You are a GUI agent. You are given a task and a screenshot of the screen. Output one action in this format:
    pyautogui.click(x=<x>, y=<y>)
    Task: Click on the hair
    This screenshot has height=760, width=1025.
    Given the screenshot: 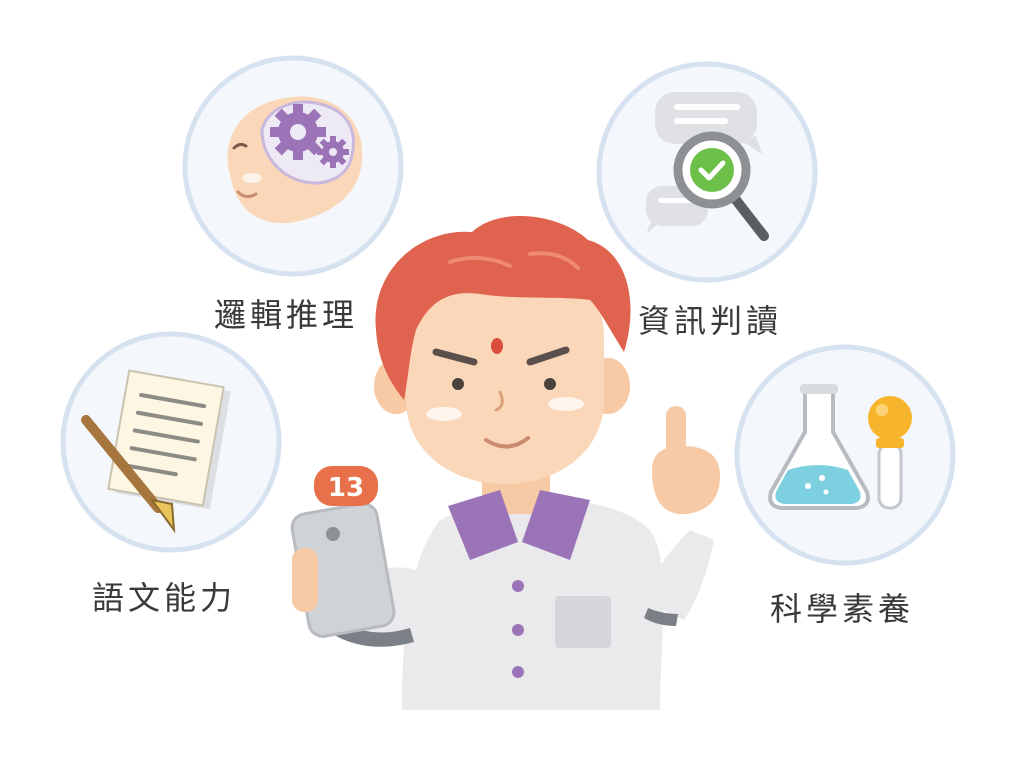 What is the action you would take?
    pyautogui.click(x=503, y=308)
    